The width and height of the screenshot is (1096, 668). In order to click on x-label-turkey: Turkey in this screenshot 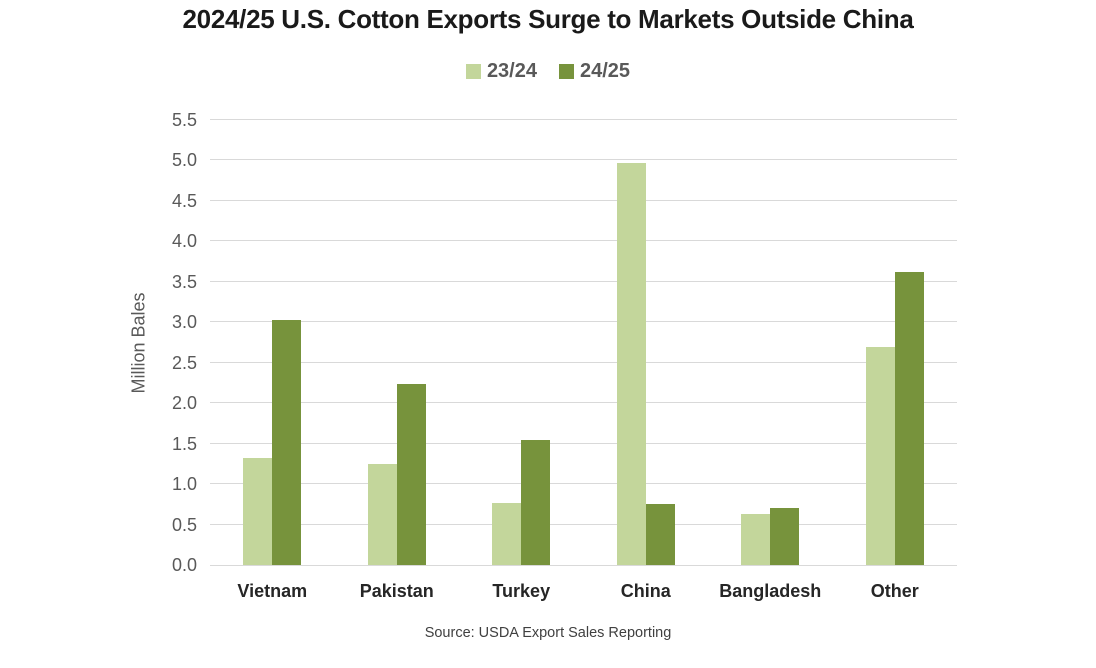, I will do `click(521, 591)`.